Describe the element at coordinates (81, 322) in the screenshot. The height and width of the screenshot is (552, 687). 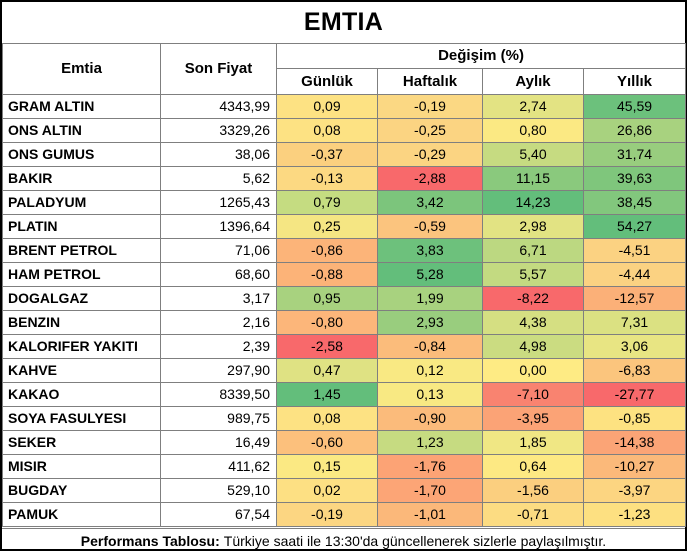
I see `commodity-name: BENZIN` at that location.